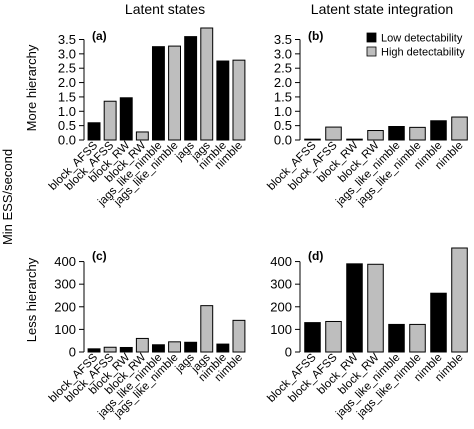  What do you see at coordinates (315, 256) in the screenshot?
I see `panel-label: (d)` at bounding box center [315, 256].